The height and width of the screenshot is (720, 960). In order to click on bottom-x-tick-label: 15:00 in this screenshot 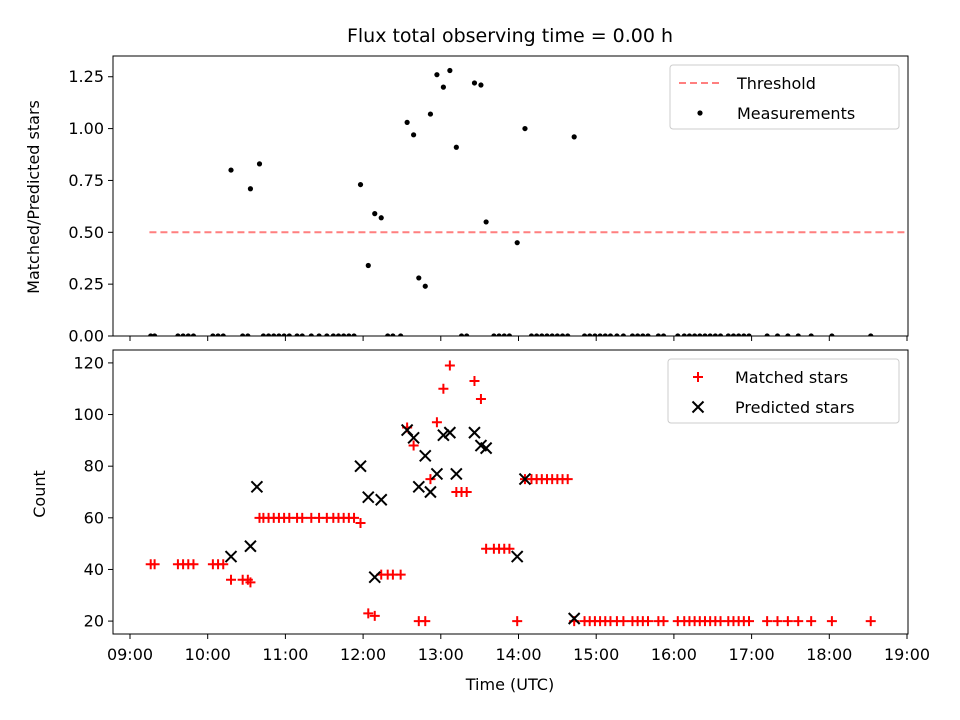, I will do `click(596, 654)`.